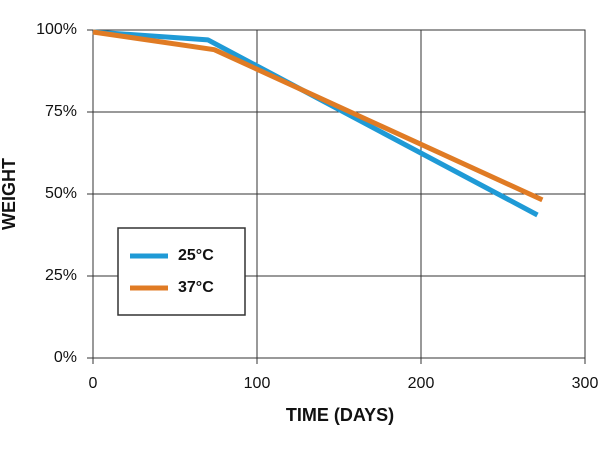 This screenshot has width=600, height=450. I want to click on x-tick-label: 0, so click(93, 383).